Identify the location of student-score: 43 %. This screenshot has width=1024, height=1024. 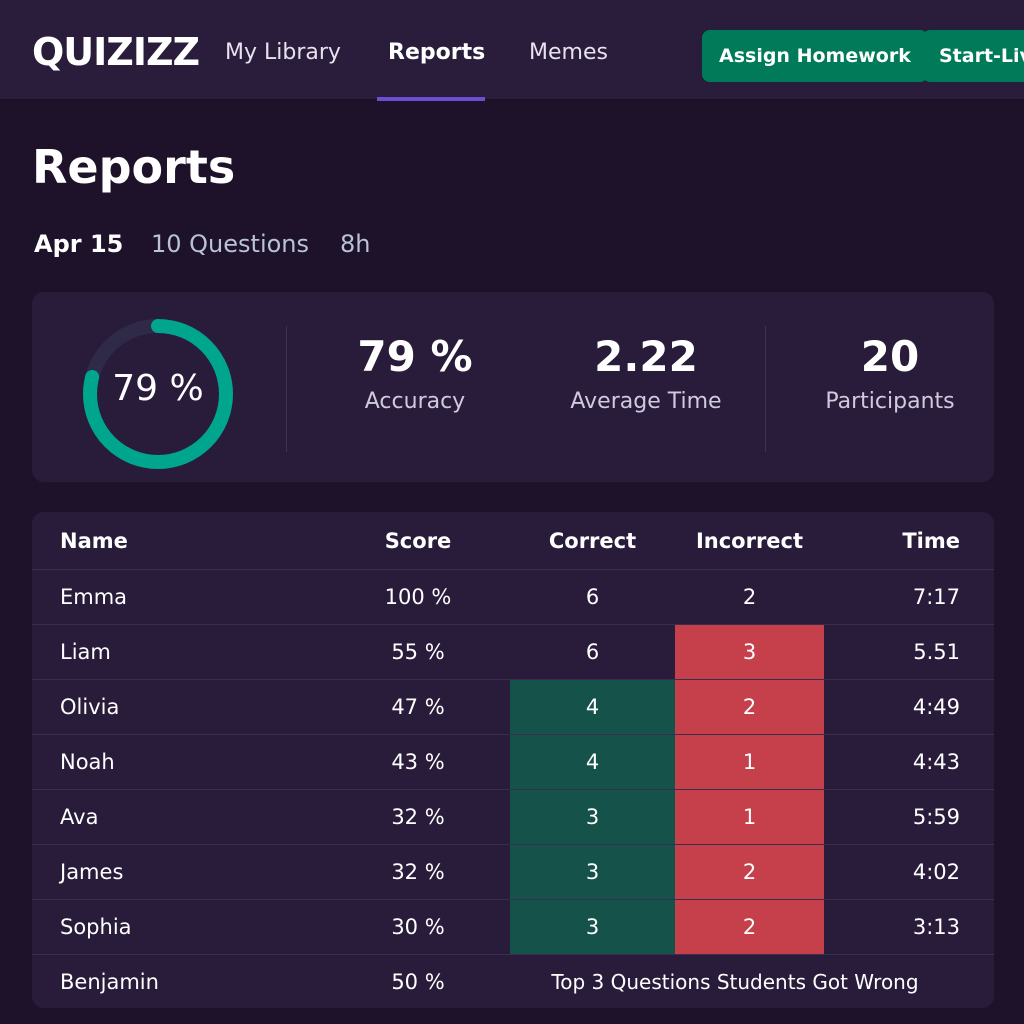
(418, 762).